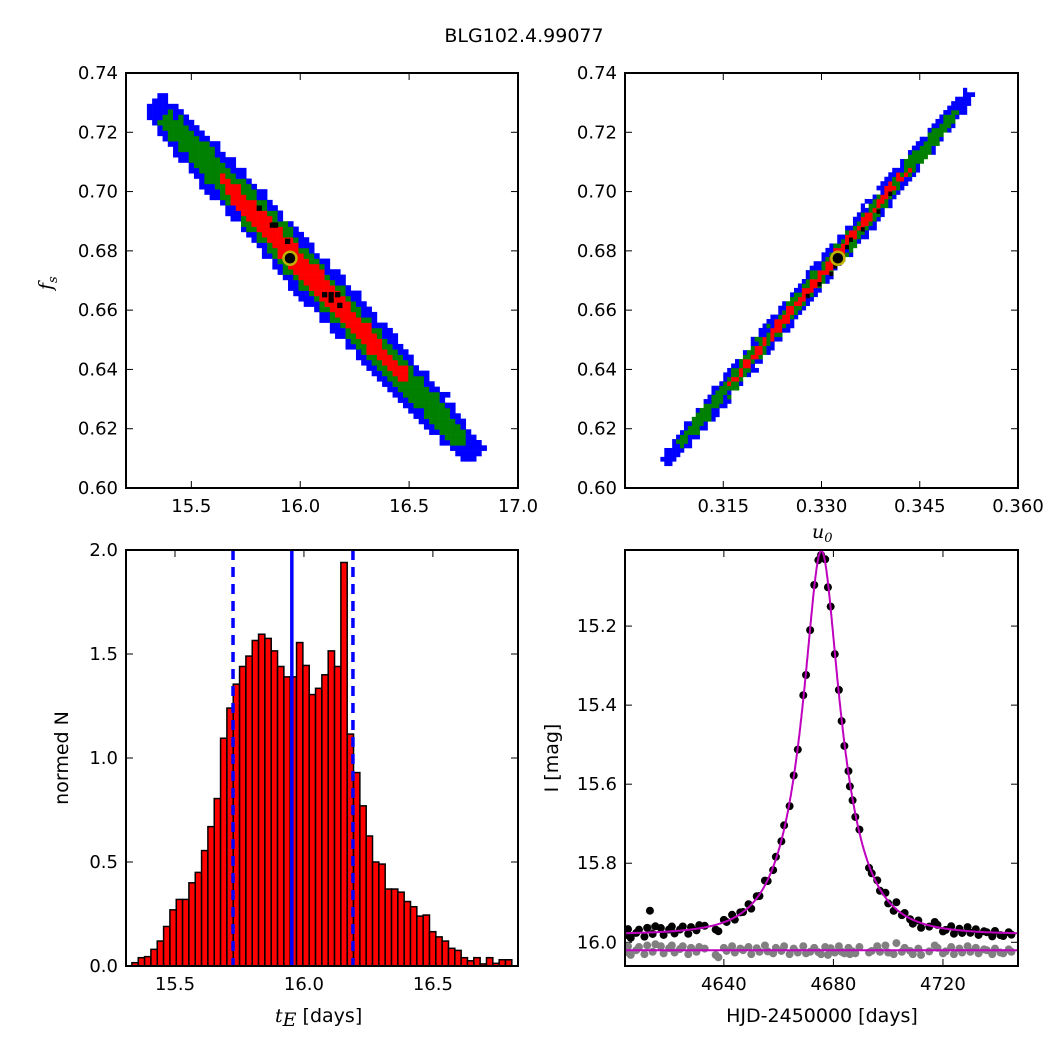 The image size is (1050, 1055). What do you see at coordinates (103, 550) in the screenshot?
I see `y-tick-label: 2.0` at bounding box center [103, 550].